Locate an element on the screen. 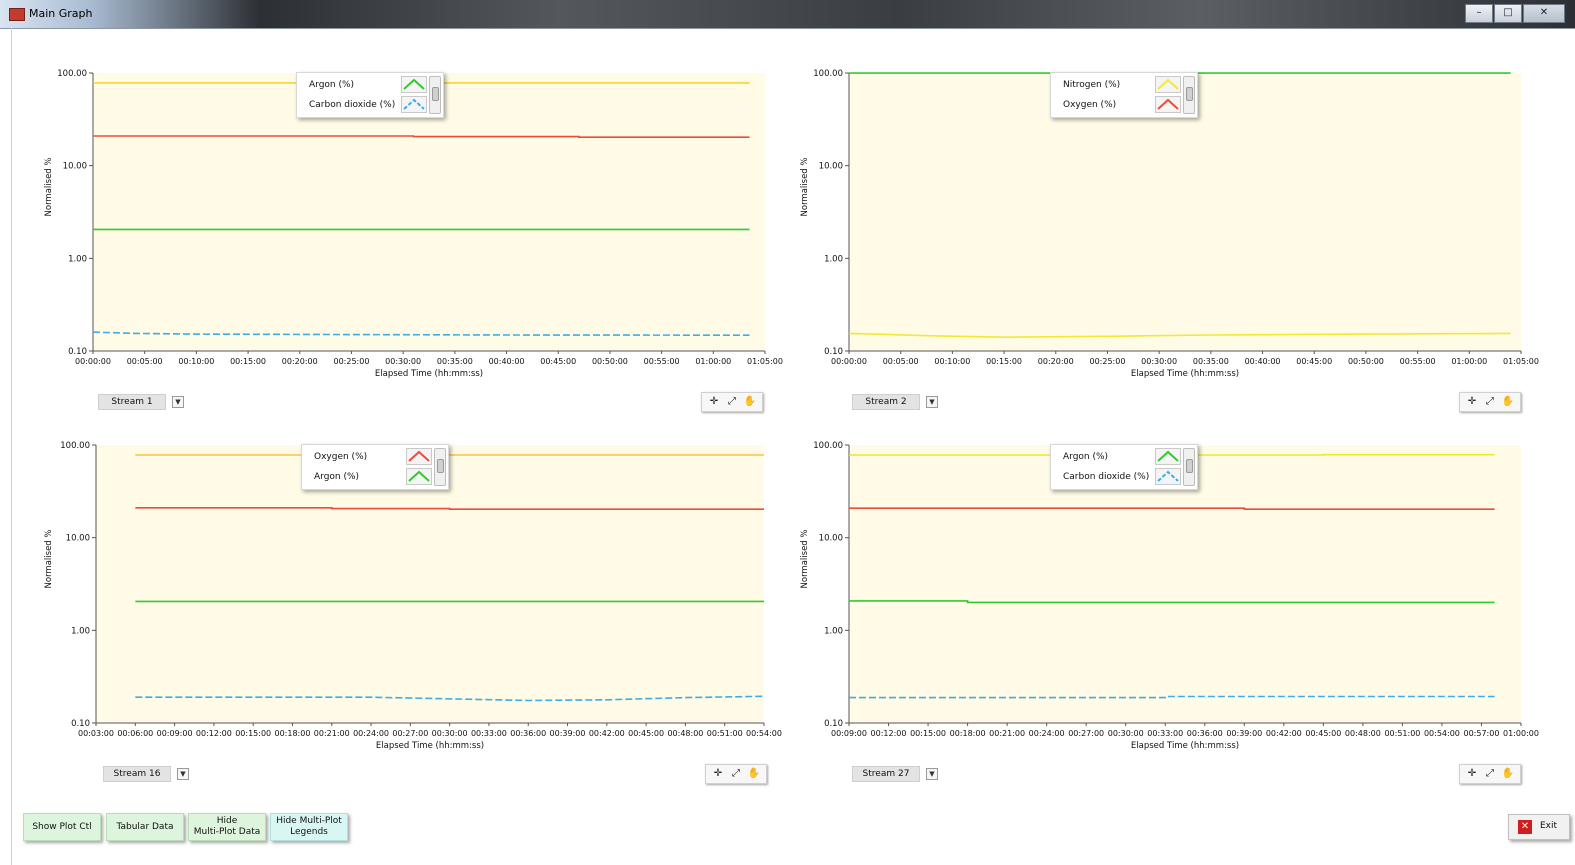  stream-selector: Stream 16 is located at coordinates (137, 774).